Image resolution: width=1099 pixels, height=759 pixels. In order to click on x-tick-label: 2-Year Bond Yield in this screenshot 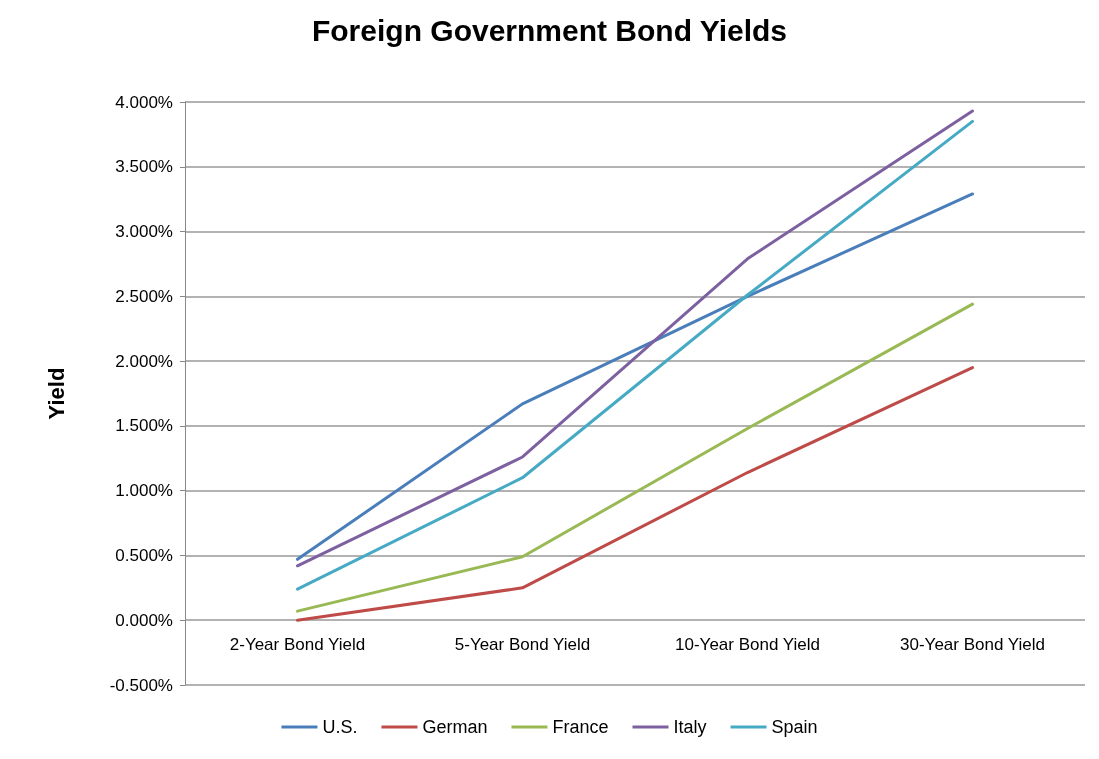, I will do `click(297, 645)`.